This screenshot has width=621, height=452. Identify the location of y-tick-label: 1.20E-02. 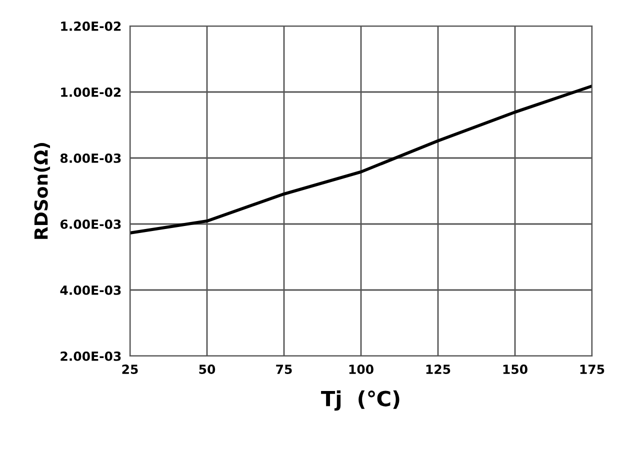
(91, 26).